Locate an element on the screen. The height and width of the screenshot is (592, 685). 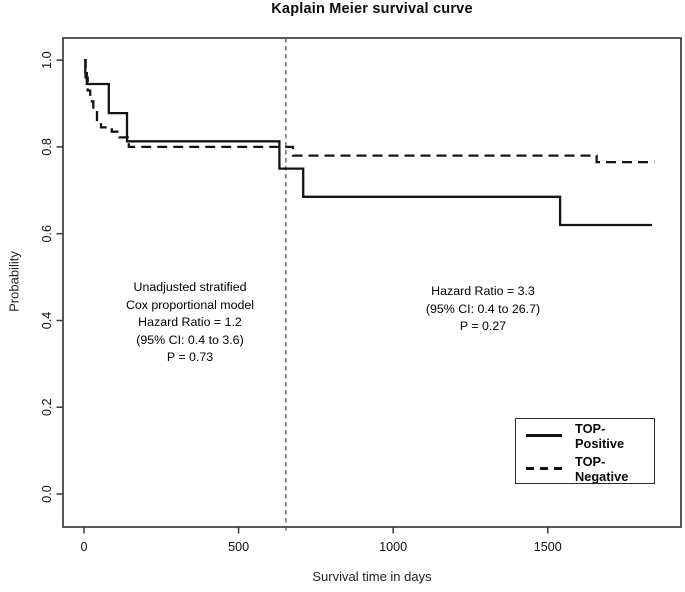
annotation-line: Hazard Ratio = 3.3 is located at coordinates (483, 291).